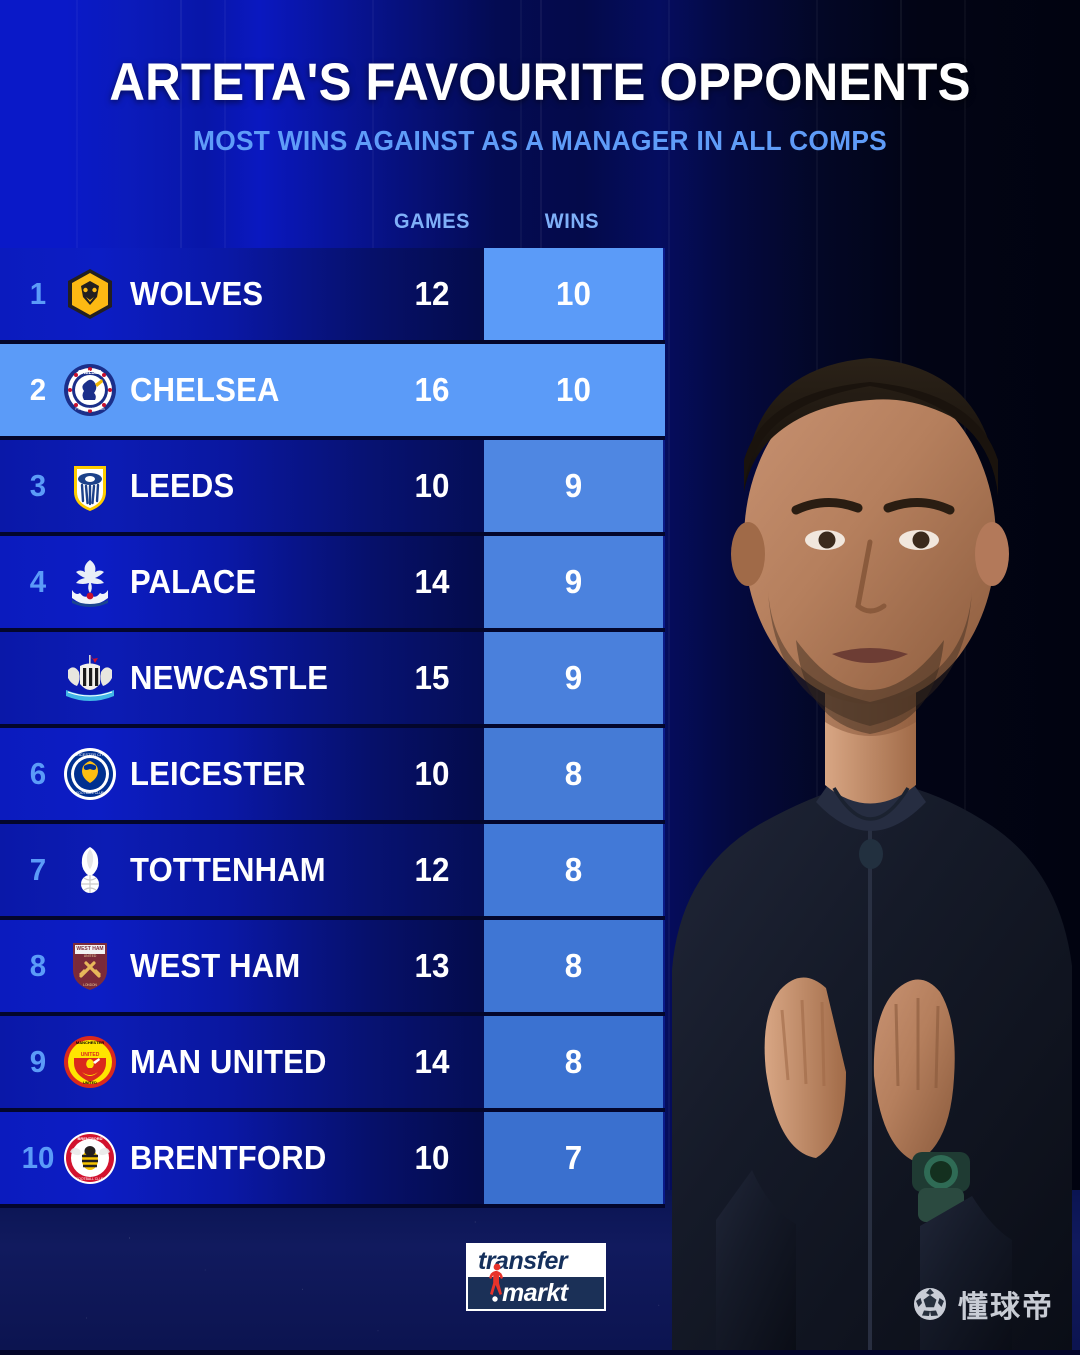 The width and height of the screenshot is (1080, 1355). What do you see at coordinates (197, 293) in the screenshot?
I see `row-team-name: WOLVES` at bounding box center [197, 293].